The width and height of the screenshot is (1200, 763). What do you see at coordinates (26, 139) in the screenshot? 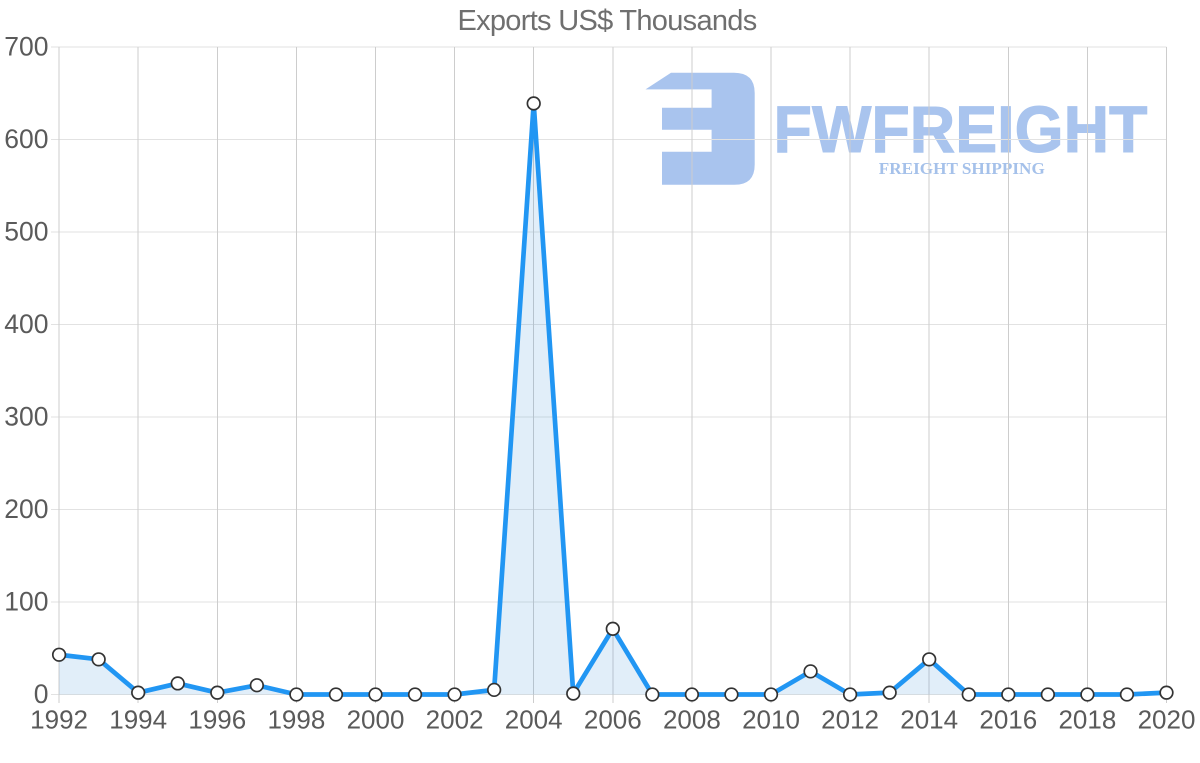
I see `svg-text: 600` at bounding box center [26, 139].